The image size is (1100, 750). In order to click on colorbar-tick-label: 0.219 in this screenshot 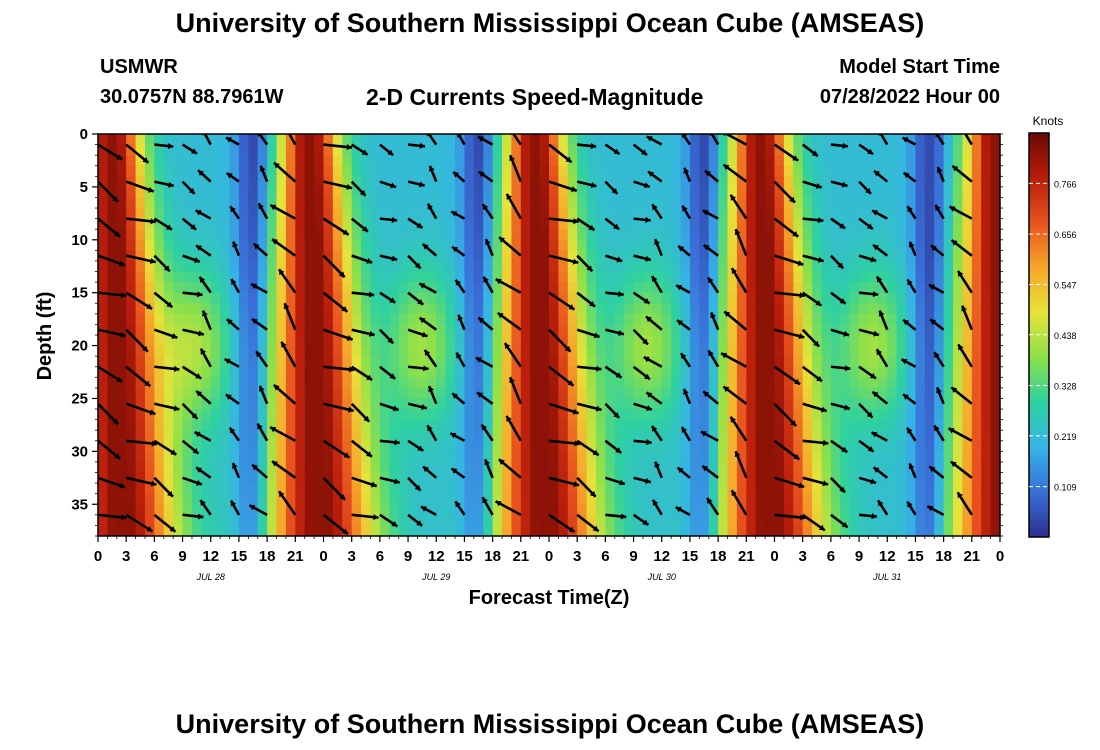, I will do `click(1065, 437)`.